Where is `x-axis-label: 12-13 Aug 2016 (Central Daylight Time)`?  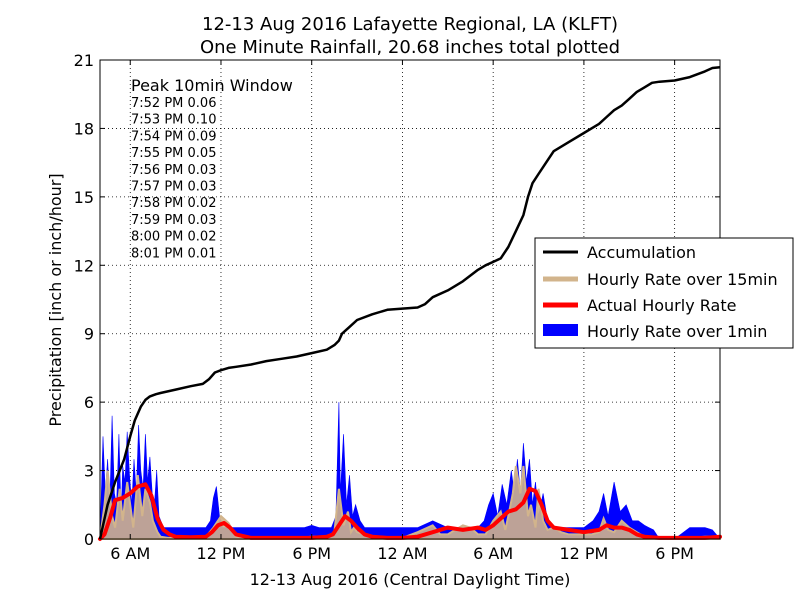
x-axis-label: 12-13 Aug 2016 (Central Daylight Time) is located at coordinates (410, 579).